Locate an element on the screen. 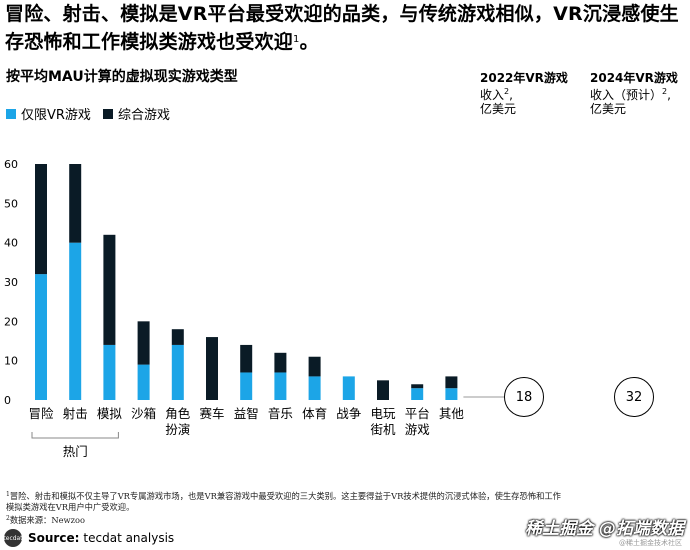  y-tick-label: 20 is located at coordinates (11, 321).